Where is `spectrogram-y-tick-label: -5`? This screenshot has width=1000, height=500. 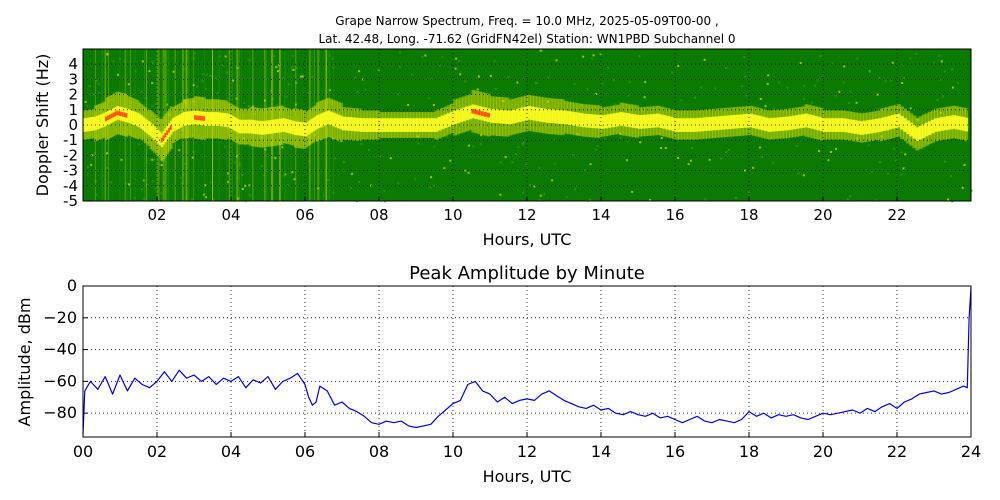 spectrogram-y-tick-label: -5 is located at coordinates (70, 201).